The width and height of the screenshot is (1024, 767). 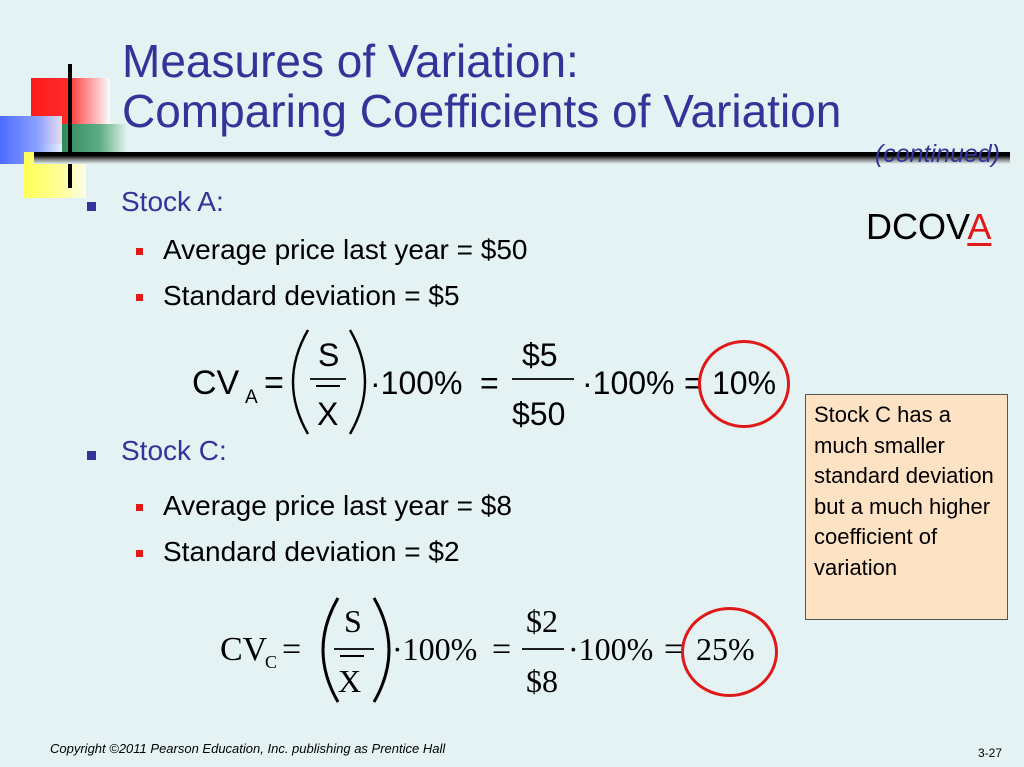 What do you see at coordinates (501, 649) in the screenshot?
I see `formula-c-eq2: =` at bounding box center [501, 649].